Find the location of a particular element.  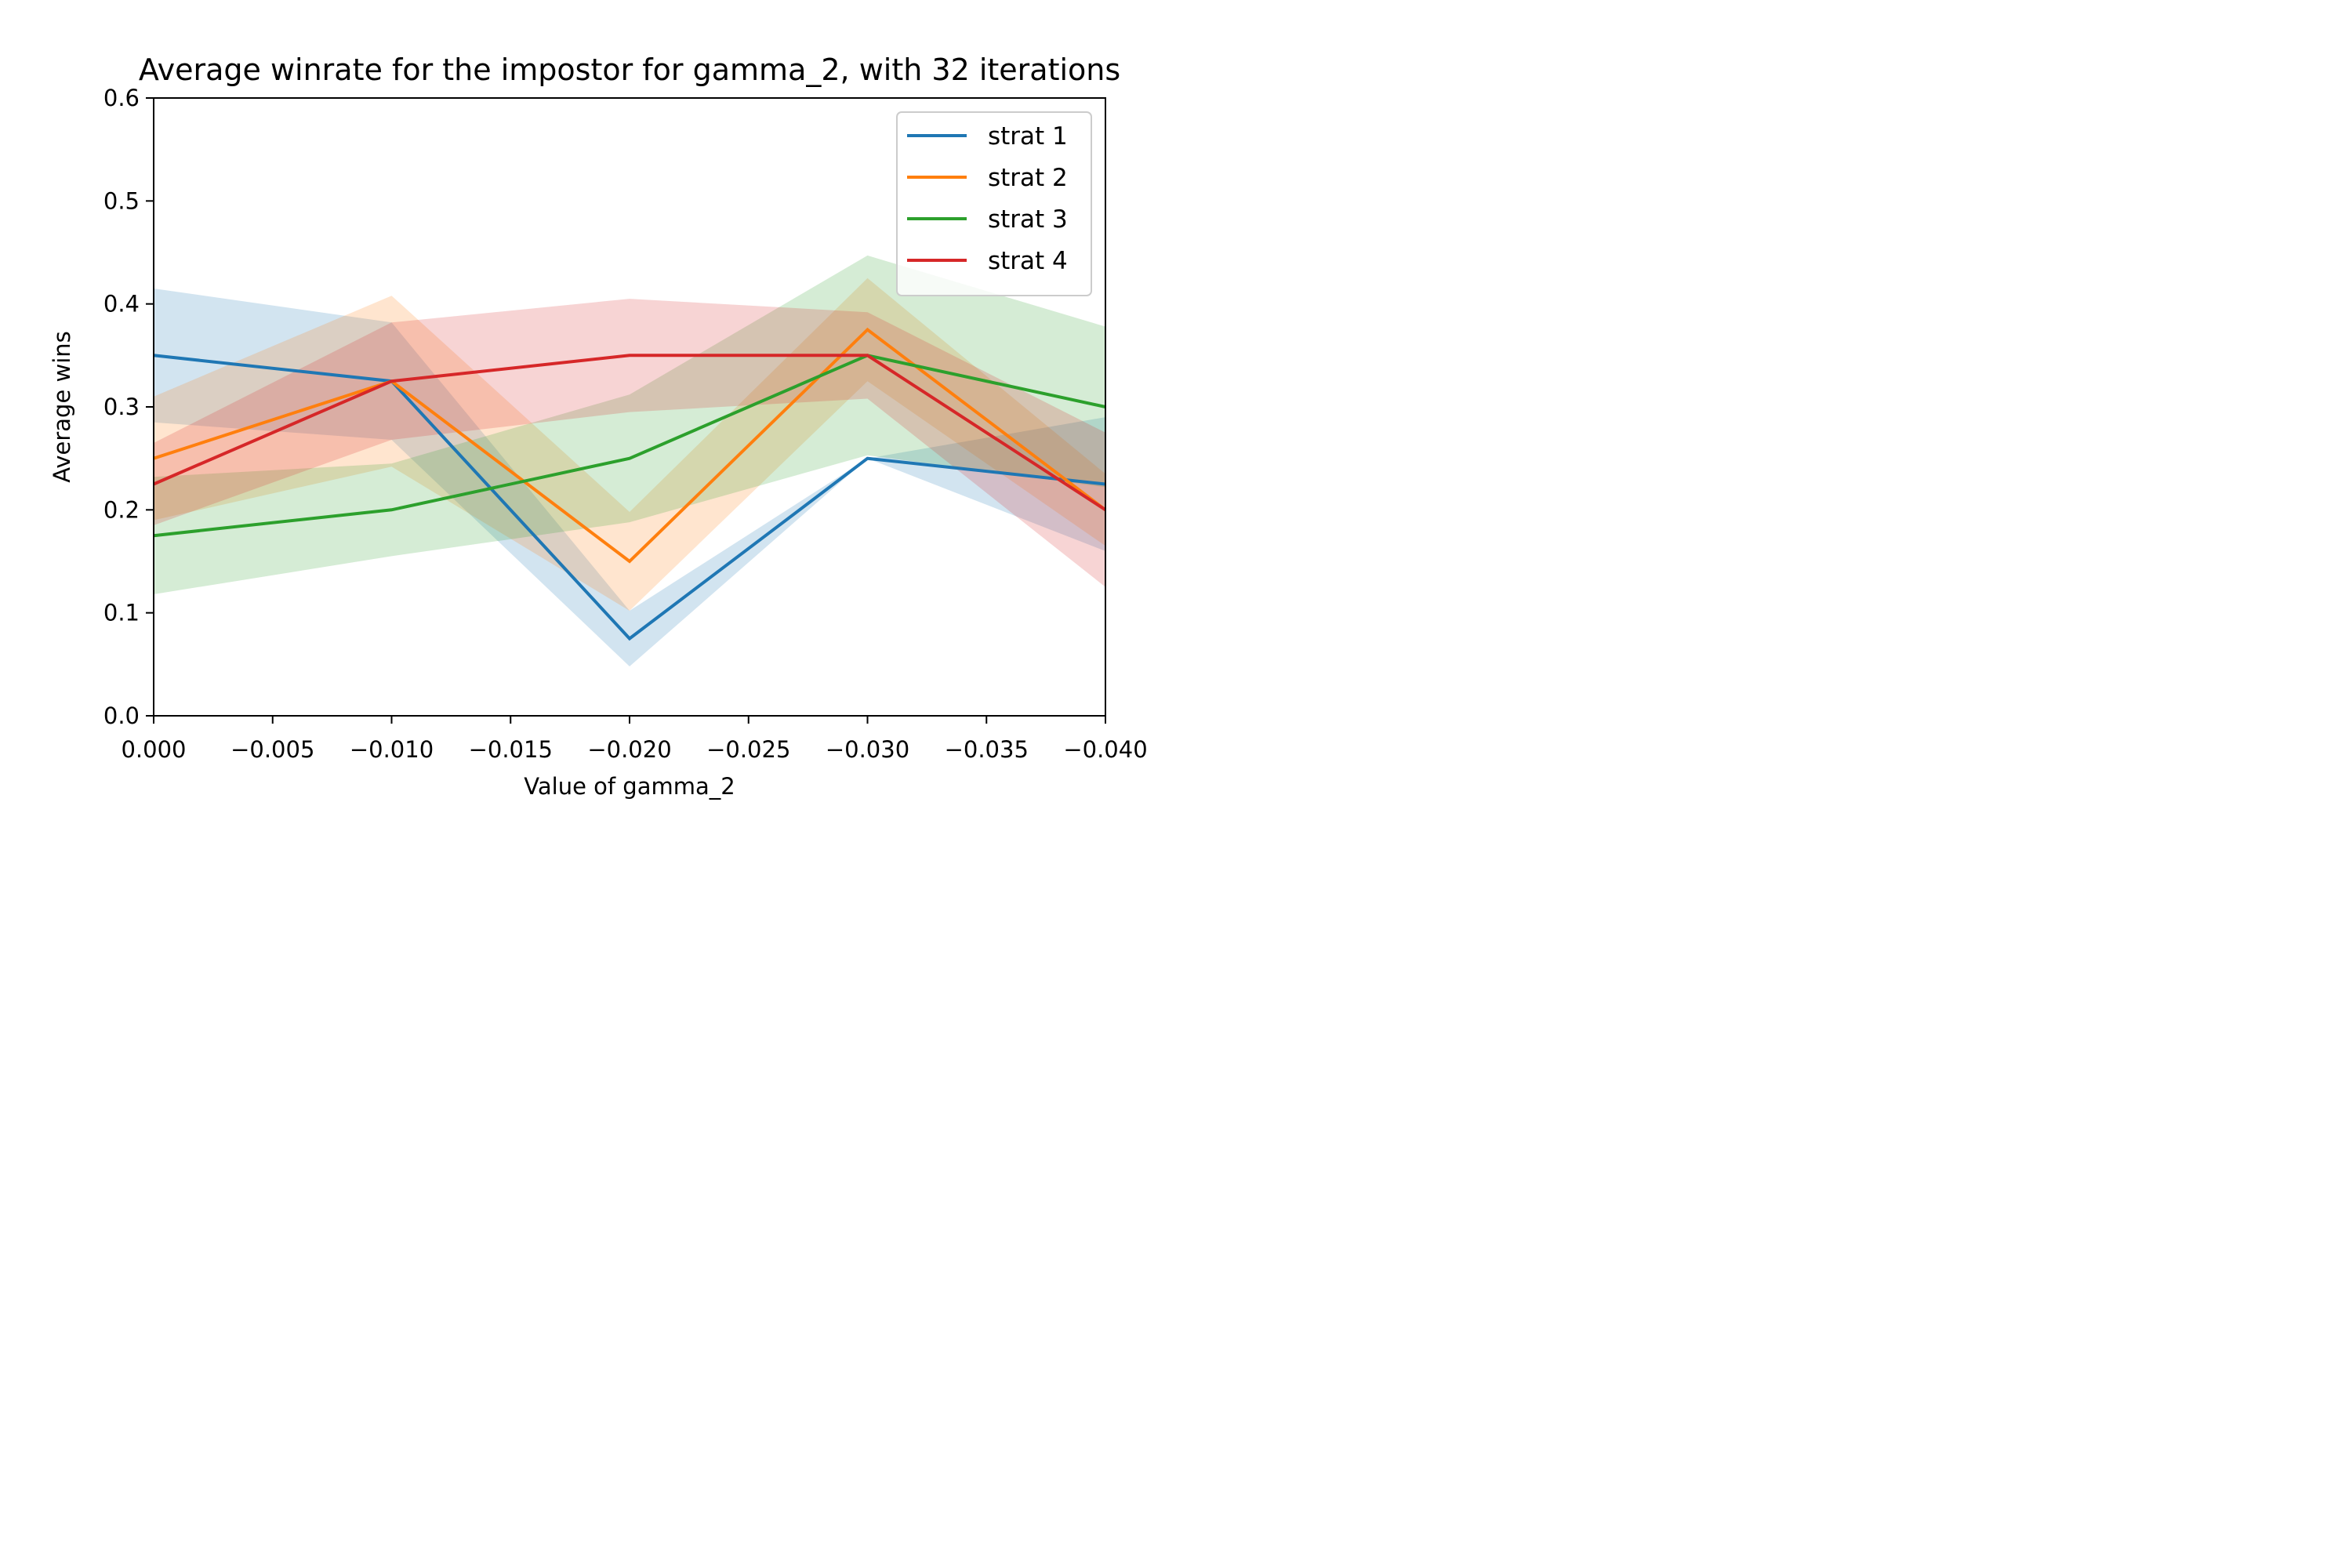

x-tick-label: −0.030 is located at coordinates (868, 749).